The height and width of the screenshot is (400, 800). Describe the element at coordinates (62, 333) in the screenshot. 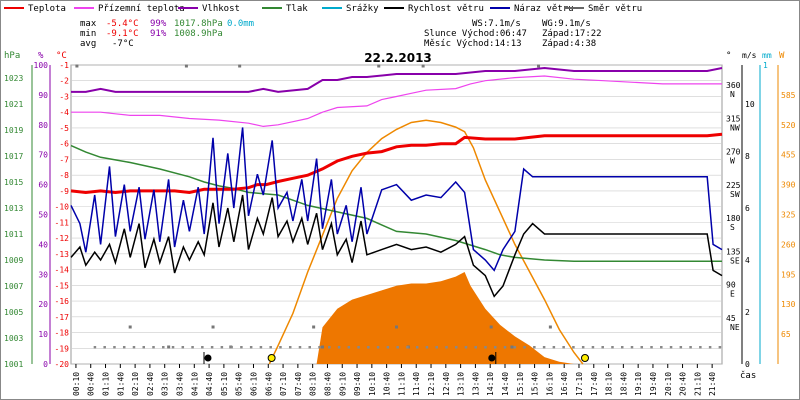

I see `temp-tick-17: -18` at that location.